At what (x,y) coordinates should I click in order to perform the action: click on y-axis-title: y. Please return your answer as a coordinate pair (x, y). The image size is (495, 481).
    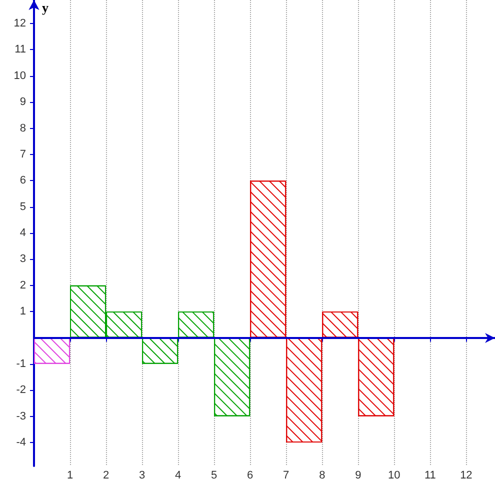
    Looking at the image, I should click on (45, 7).